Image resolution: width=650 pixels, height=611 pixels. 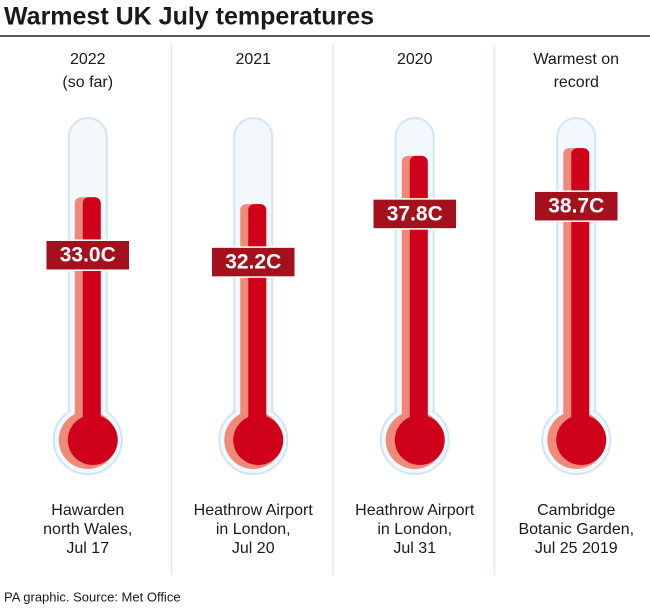 What do you see at coordinates (87, 510) in the screenshot?
I see `location: Hawarden` at bounding box center [87, 510].